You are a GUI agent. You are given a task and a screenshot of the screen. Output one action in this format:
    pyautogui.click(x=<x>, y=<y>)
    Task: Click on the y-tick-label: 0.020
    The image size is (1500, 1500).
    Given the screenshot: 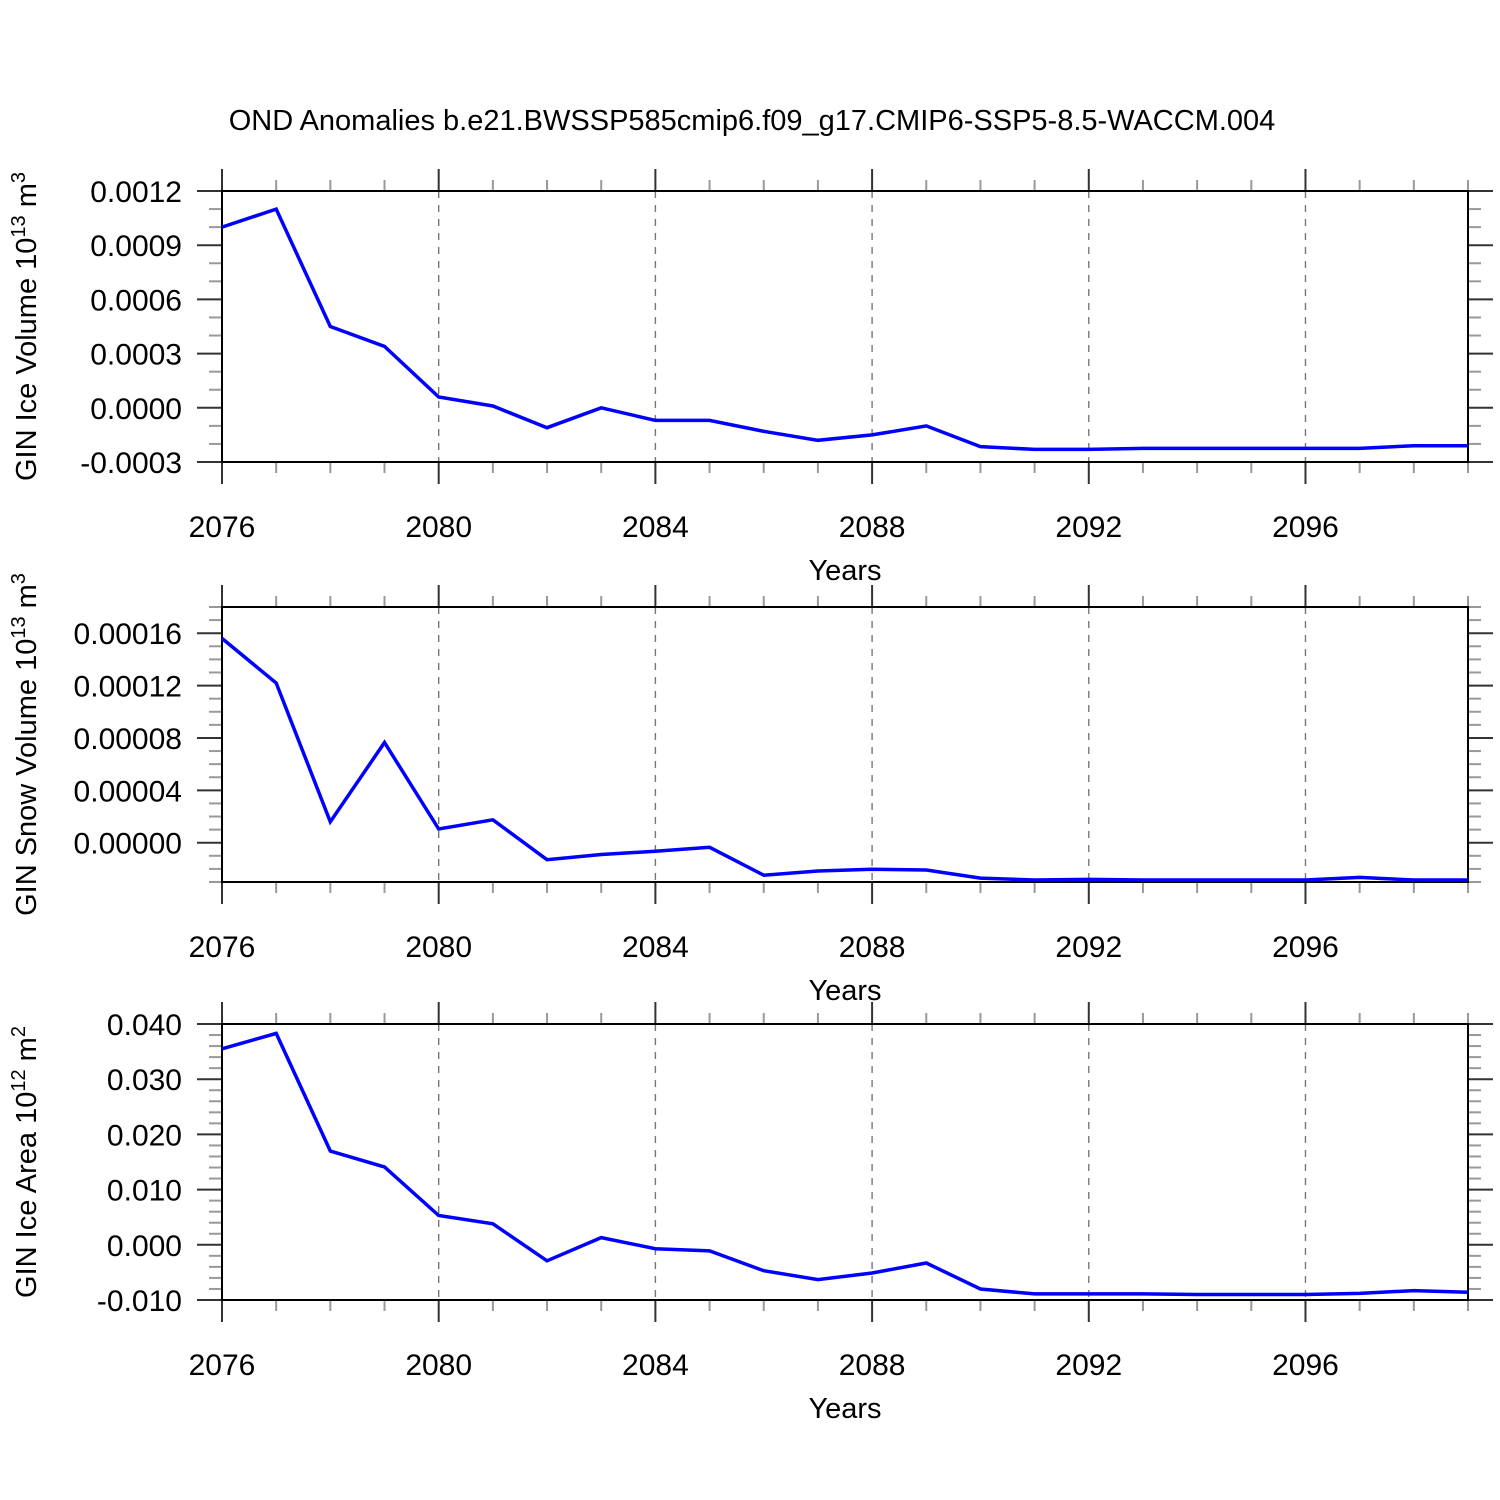 What is the action you would take?
    pyautogui.click(x=144, y=1135)
    